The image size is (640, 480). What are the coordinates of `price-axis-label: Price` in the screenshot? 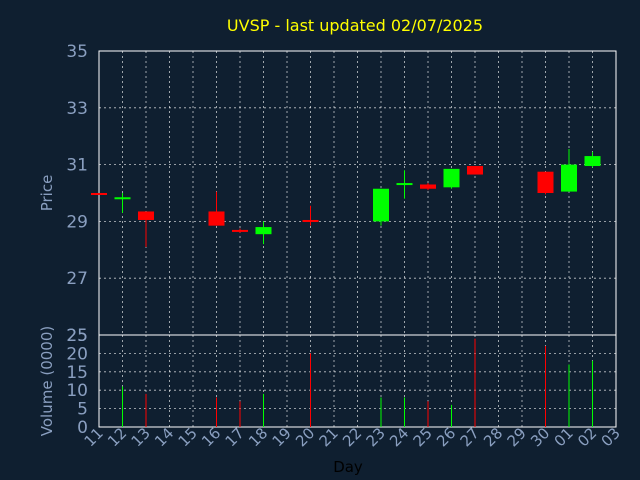 It's located at (47, 193).